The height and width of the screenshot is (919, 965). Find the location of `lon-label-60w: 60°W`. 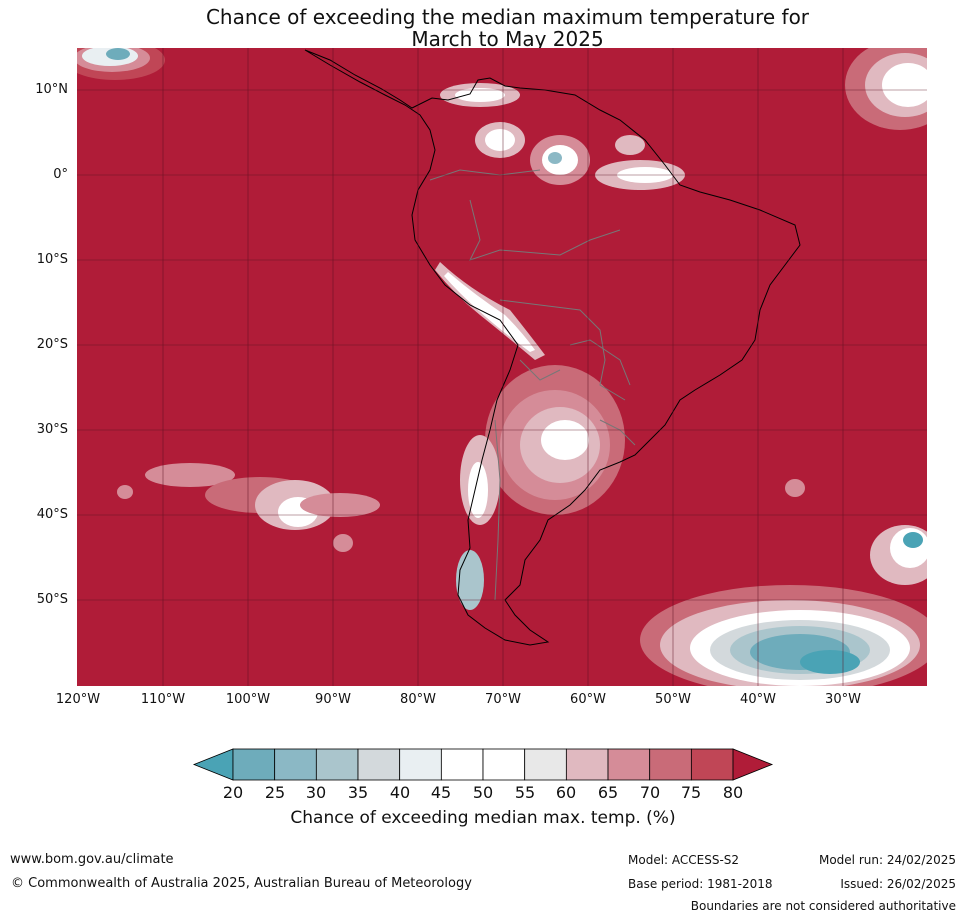

lon-label-60w: 60°W is located at coordinates (588, 699).